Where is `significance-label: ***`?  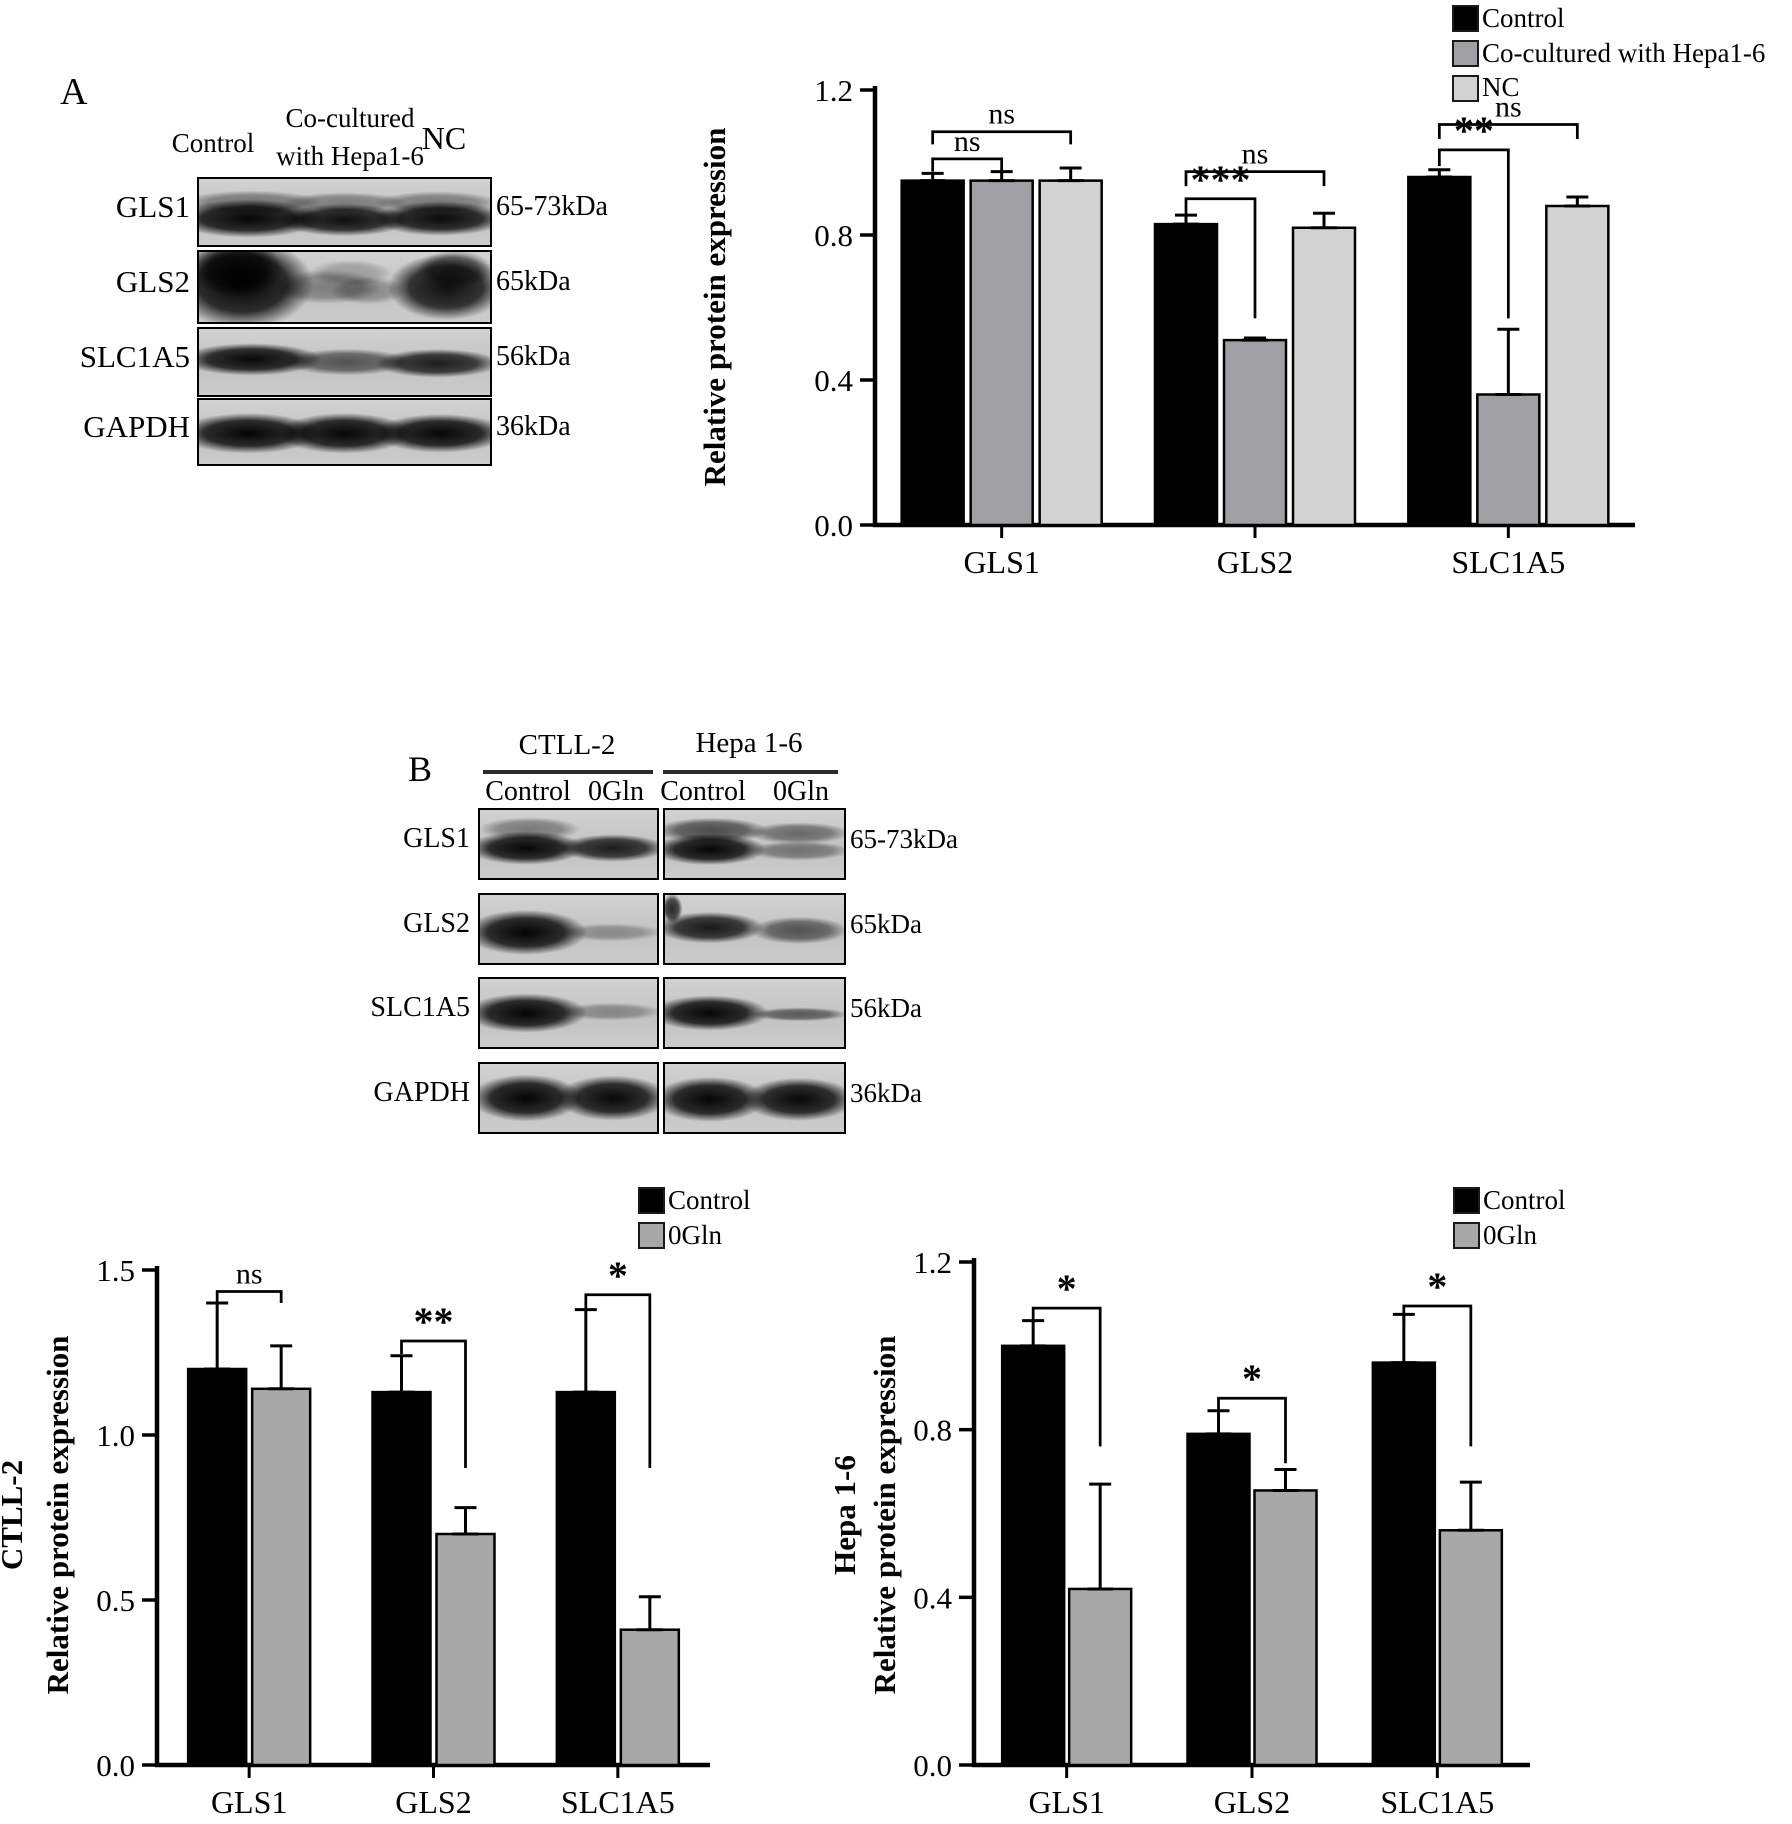
significance-label: *** is located at coordinates (1221, 179).